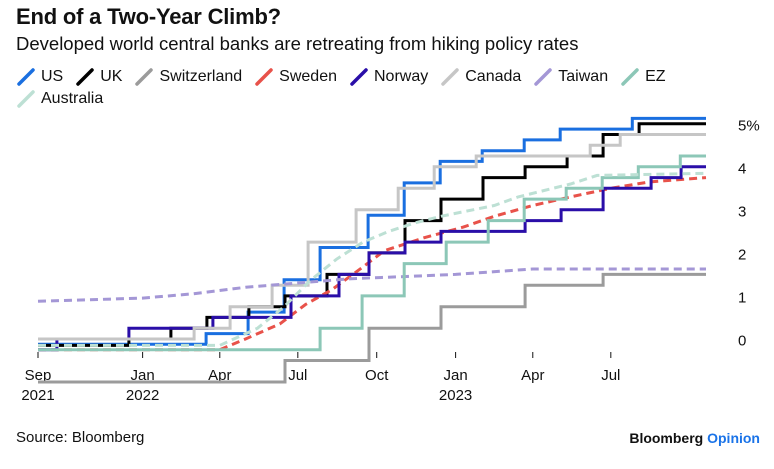  I want to click on brand-main: Bloomberg, so click(666, 438).